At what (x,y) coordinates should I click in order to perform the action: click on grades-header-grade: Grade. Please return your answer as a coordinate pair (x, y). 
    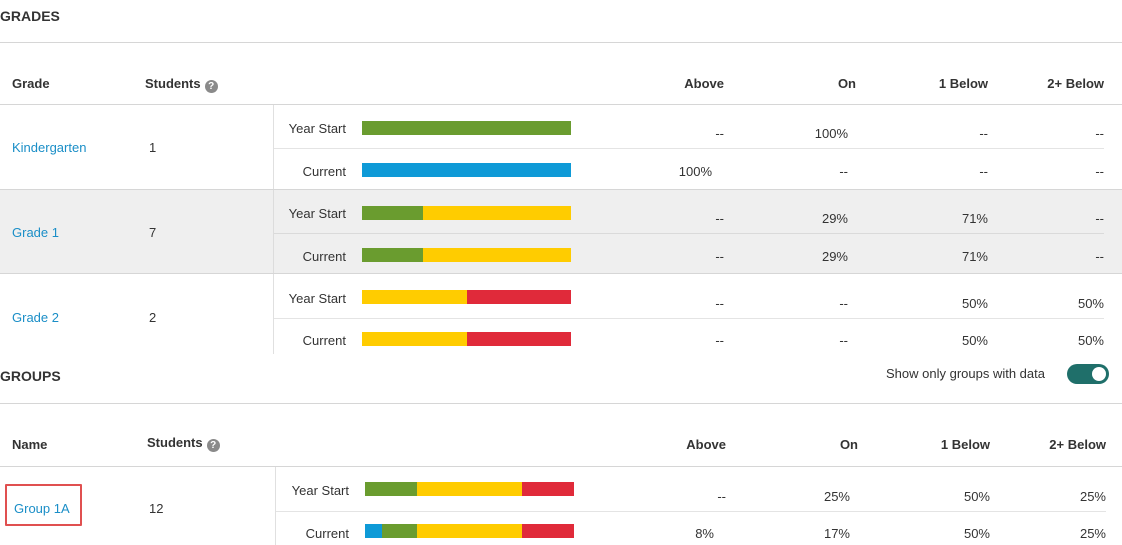
    Looking at the image, I should click on (31, 83).